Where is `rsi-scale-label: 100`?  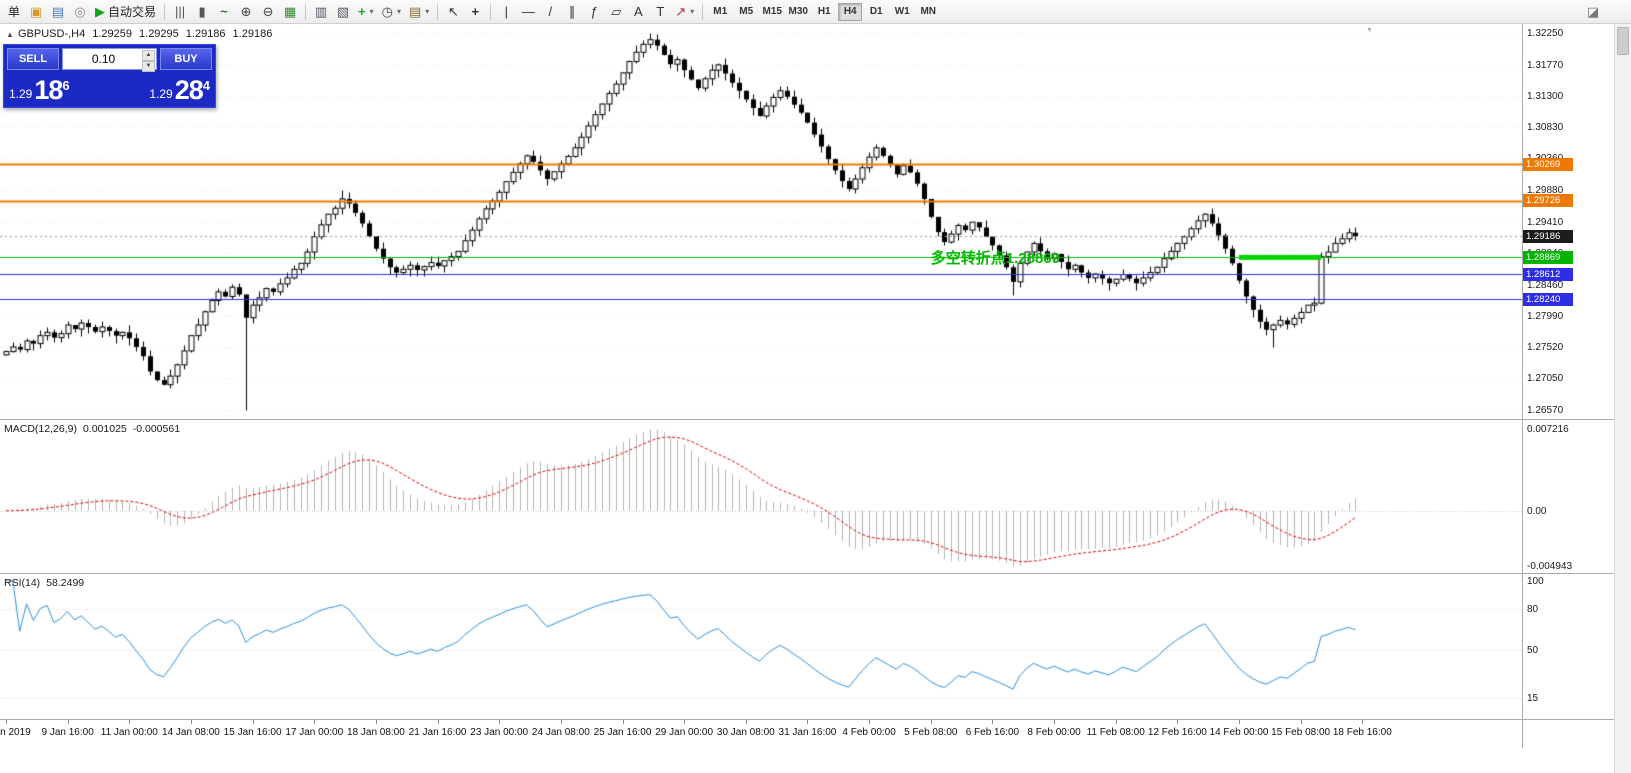
rsi-scale-label: 100 is located at coordinates (1535, 581).